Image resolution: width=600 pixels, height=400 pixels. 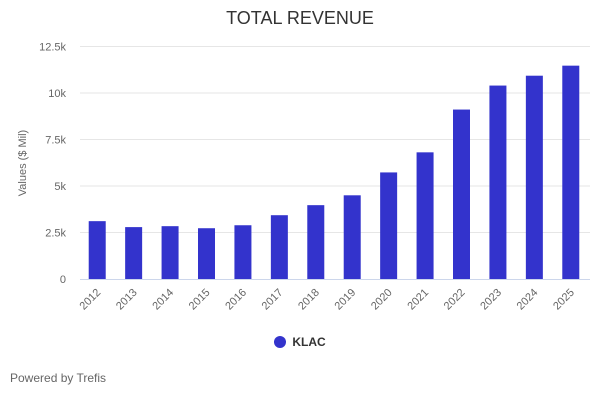 I want to click on y-axis-label: Values ($ Mil), so click(x=23, y=163).